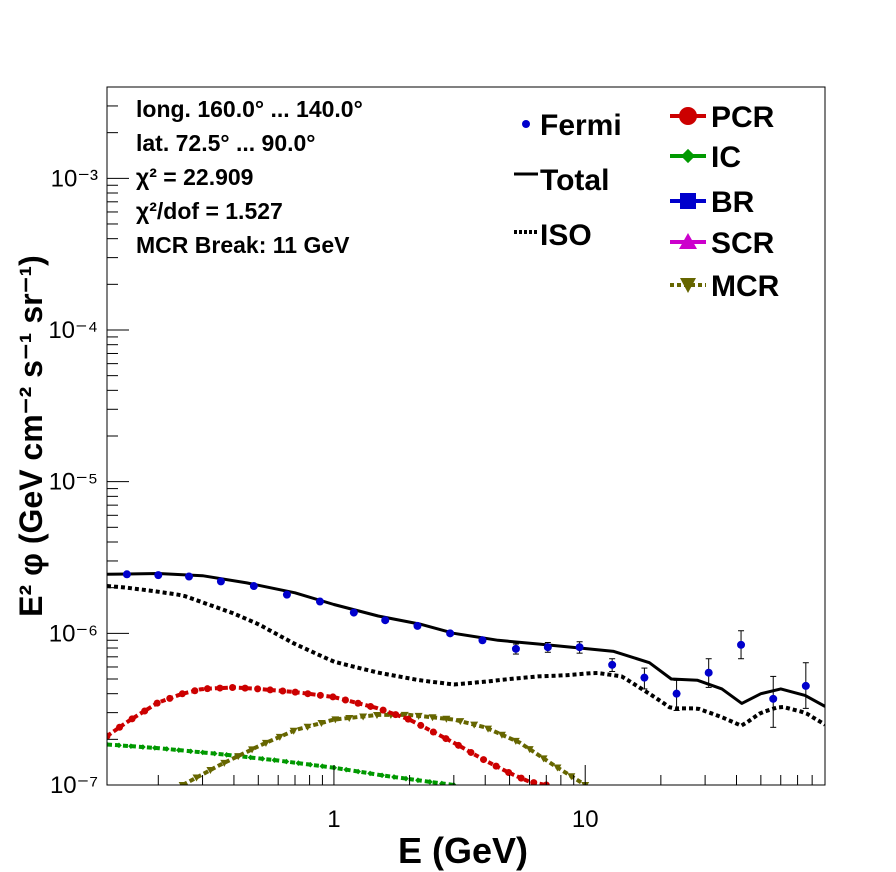  What do you see at coordinates (688, 156) in the screenshot?
I see `legend-ic-marker` at bounding box center [688, 156].